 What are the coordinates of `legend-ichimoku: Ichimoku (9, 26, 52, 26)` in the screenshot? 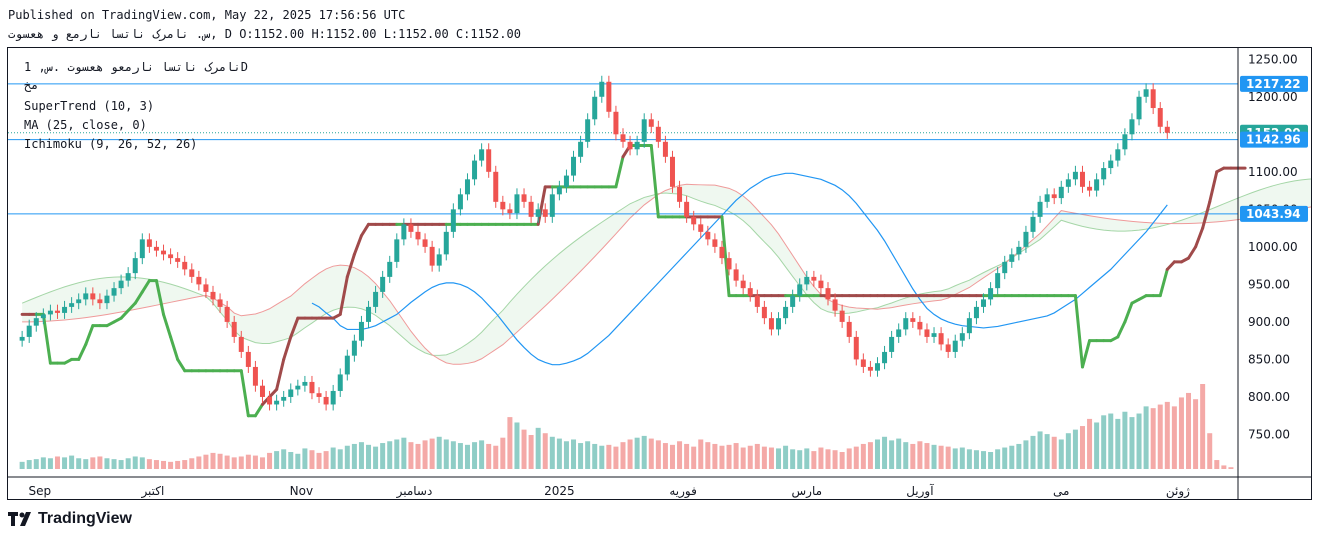 It's located at (111, 144).